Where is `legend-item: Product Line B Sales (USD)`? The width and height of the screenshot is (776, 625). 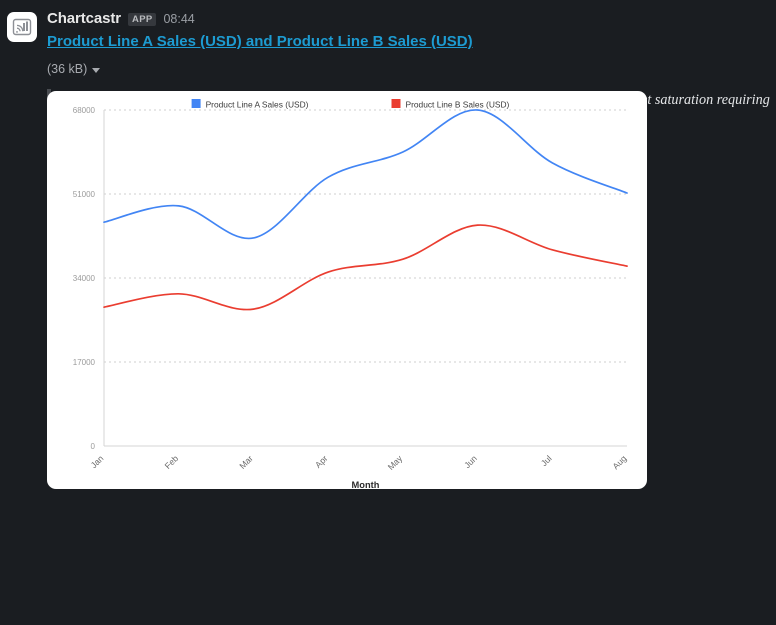 legend-item: Product Line B Sales (USD) is located at coordinates (450, 104).